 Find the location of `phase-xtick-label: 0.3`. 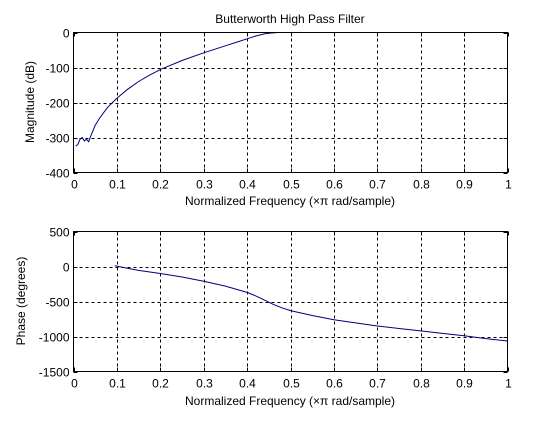

phase-xtick-label: 0.3 is located at coordinates (204, 384).